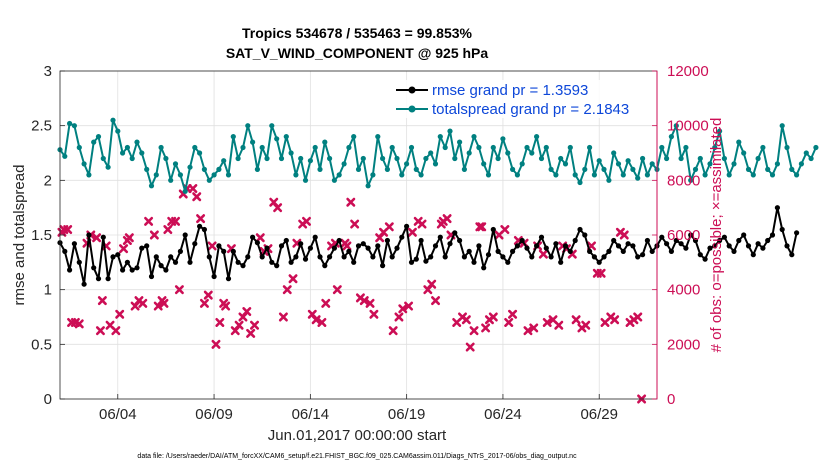 Image resolution: width=830 pixels, height=470 pixels. Describe the element at coordinates (688, 126) in the screenshot. I see `y-right-tick-label: 10000` at that location.